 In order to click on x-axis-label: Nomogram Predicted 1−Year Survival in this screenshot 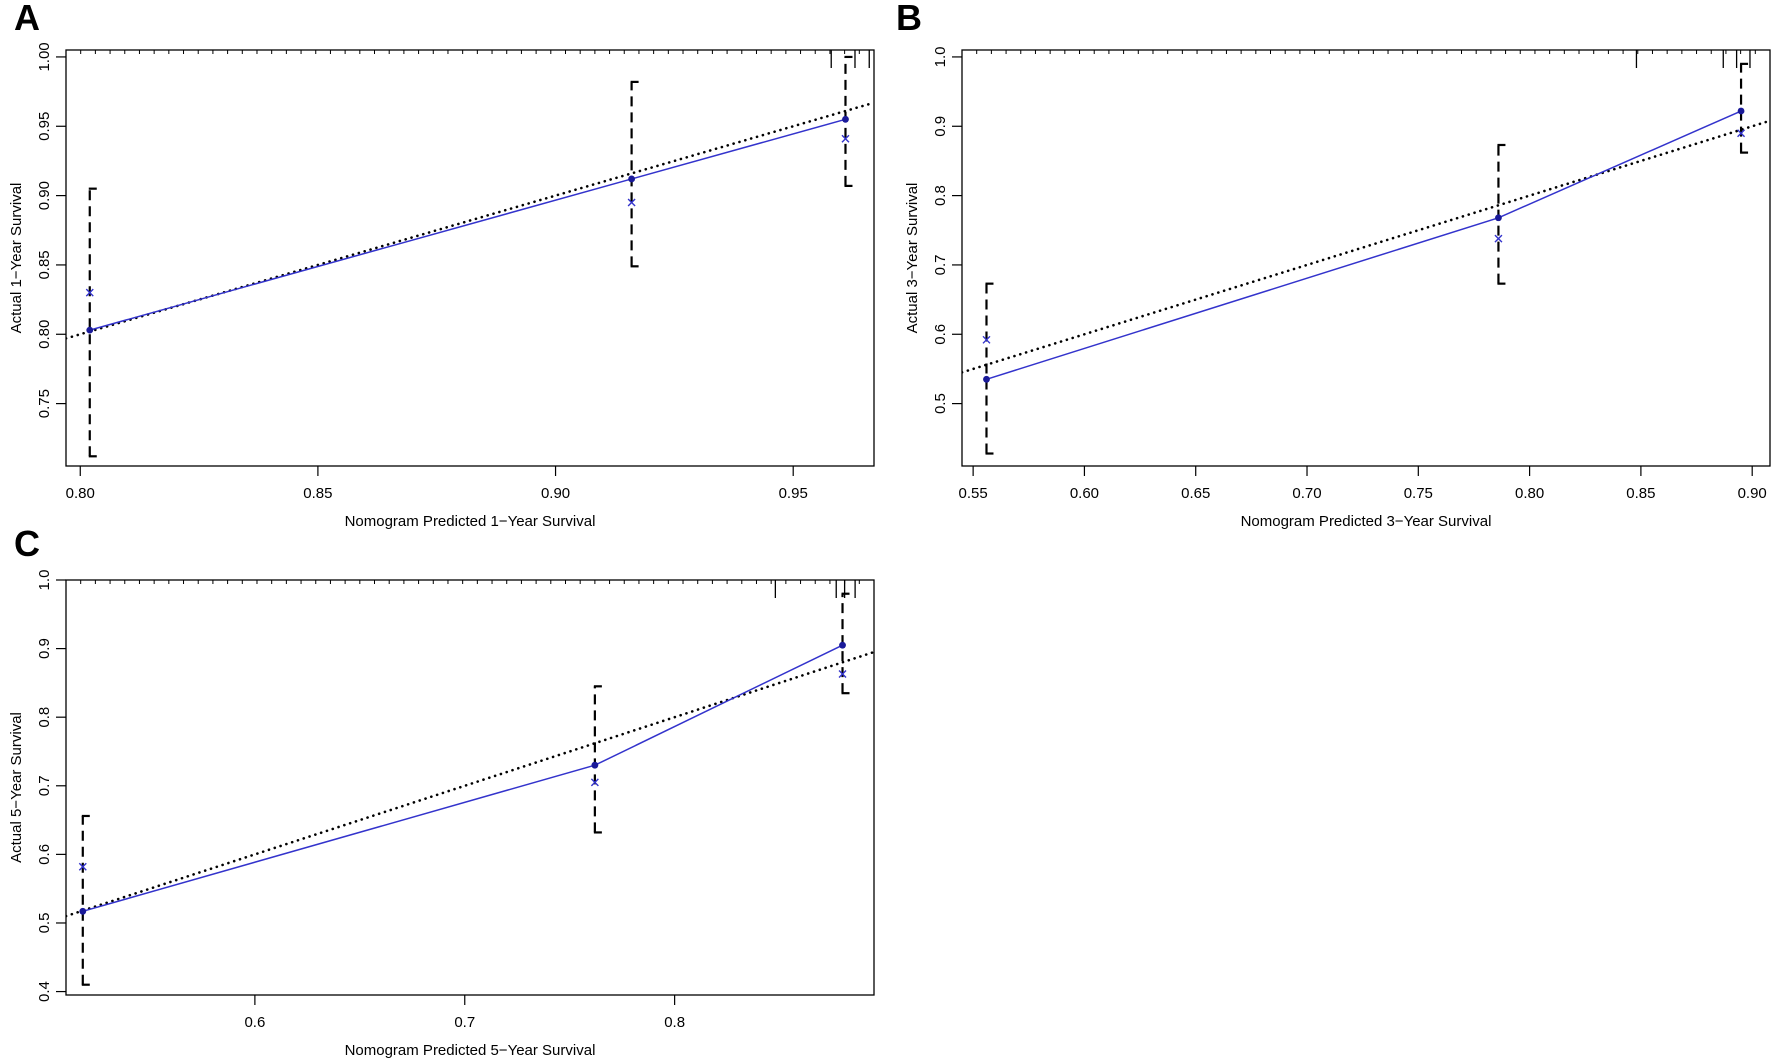, I will do `click(470, 521)`.